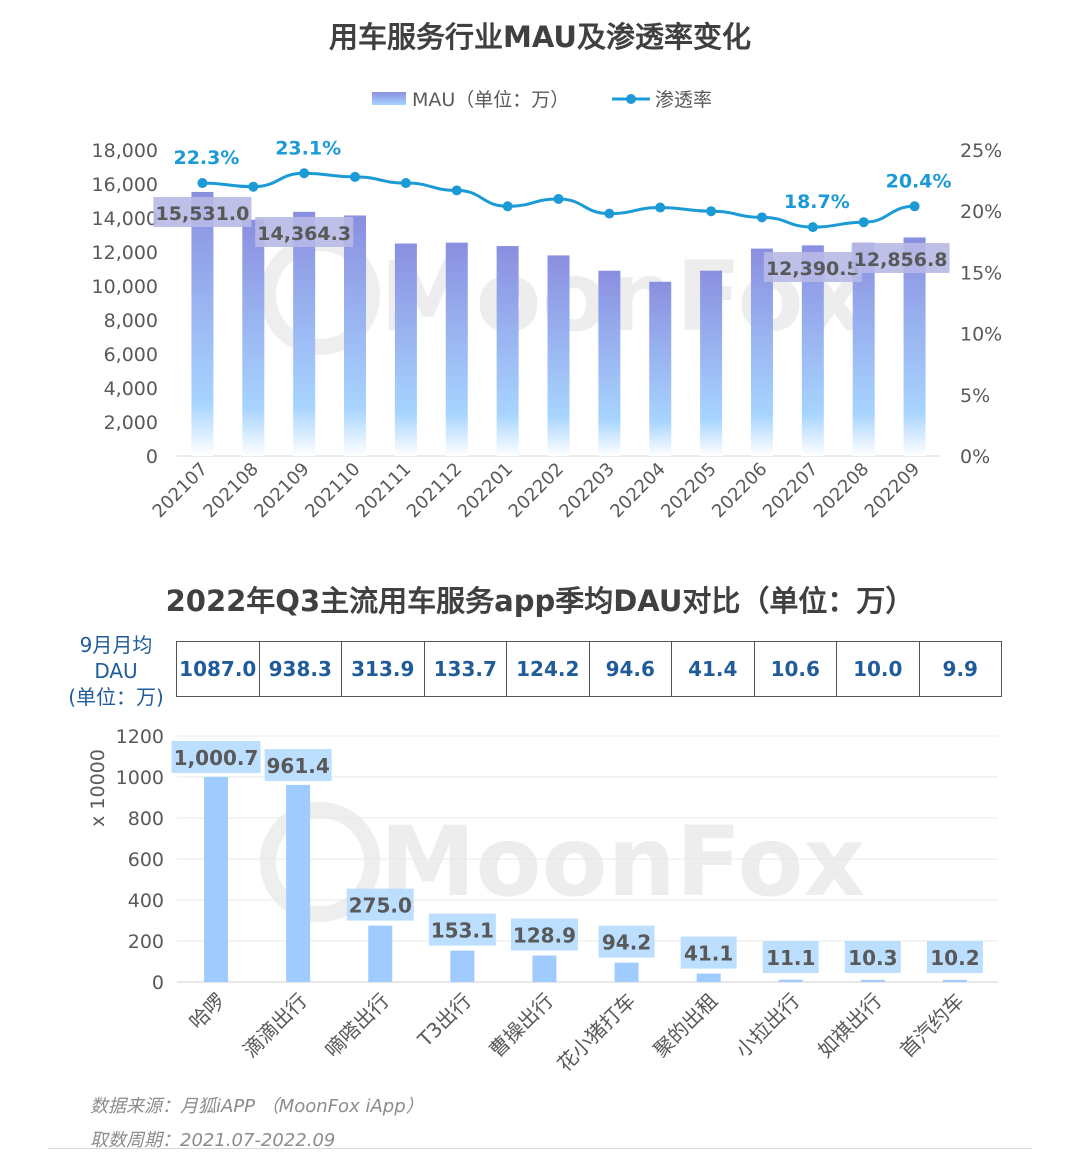 Image resolution: width=1080 pixels, height=1158 pixels. I want to click on dau-table-cell: 10.0, so click(878, 669).